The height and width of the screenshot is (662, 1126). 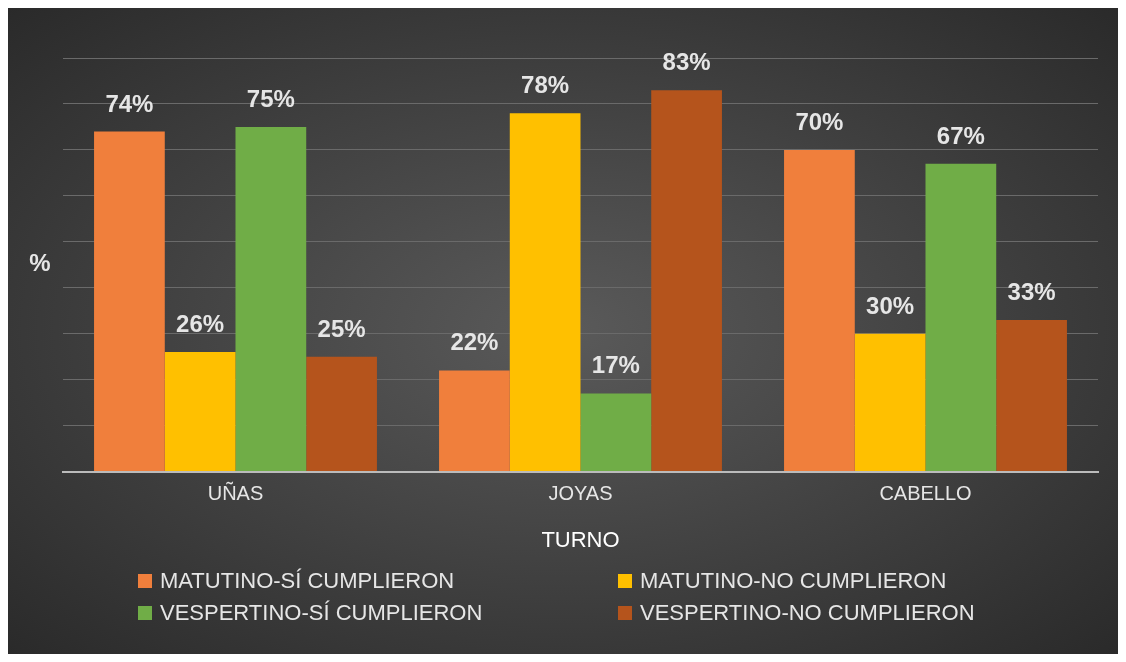 I want to click on data-label: 74%, so click(x=129, y=103).